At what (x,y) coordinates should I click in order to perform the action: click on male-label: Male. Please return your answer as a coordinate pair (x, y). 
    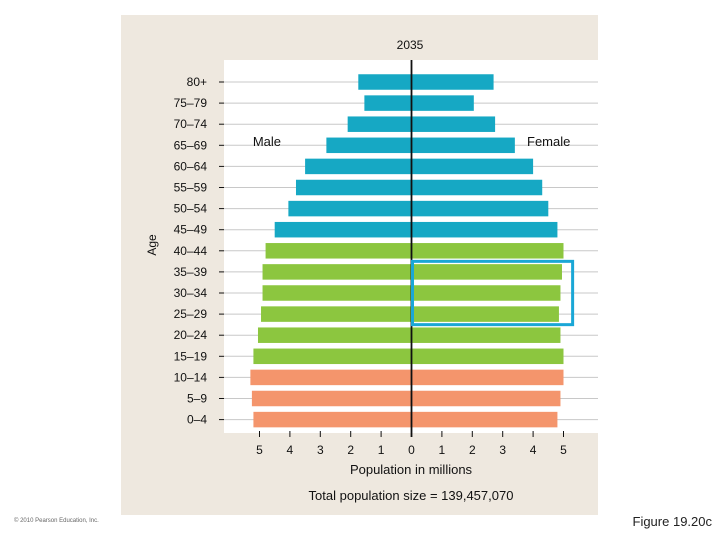
    Looking at the image, I should click on (267, 141).